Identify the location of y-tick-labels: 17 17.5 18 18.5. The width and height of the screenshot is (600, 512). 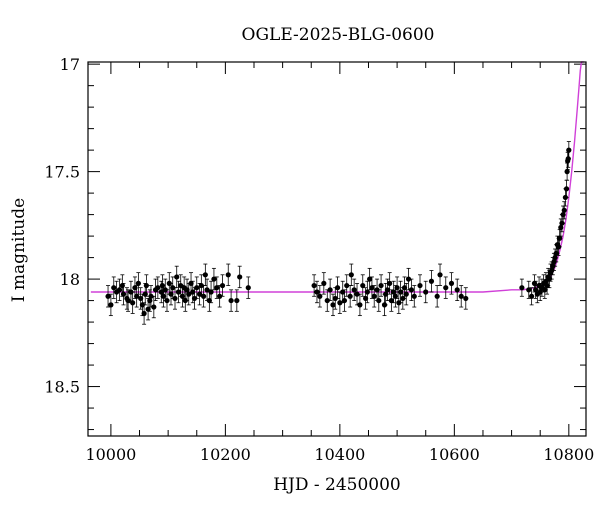
(62, 225).